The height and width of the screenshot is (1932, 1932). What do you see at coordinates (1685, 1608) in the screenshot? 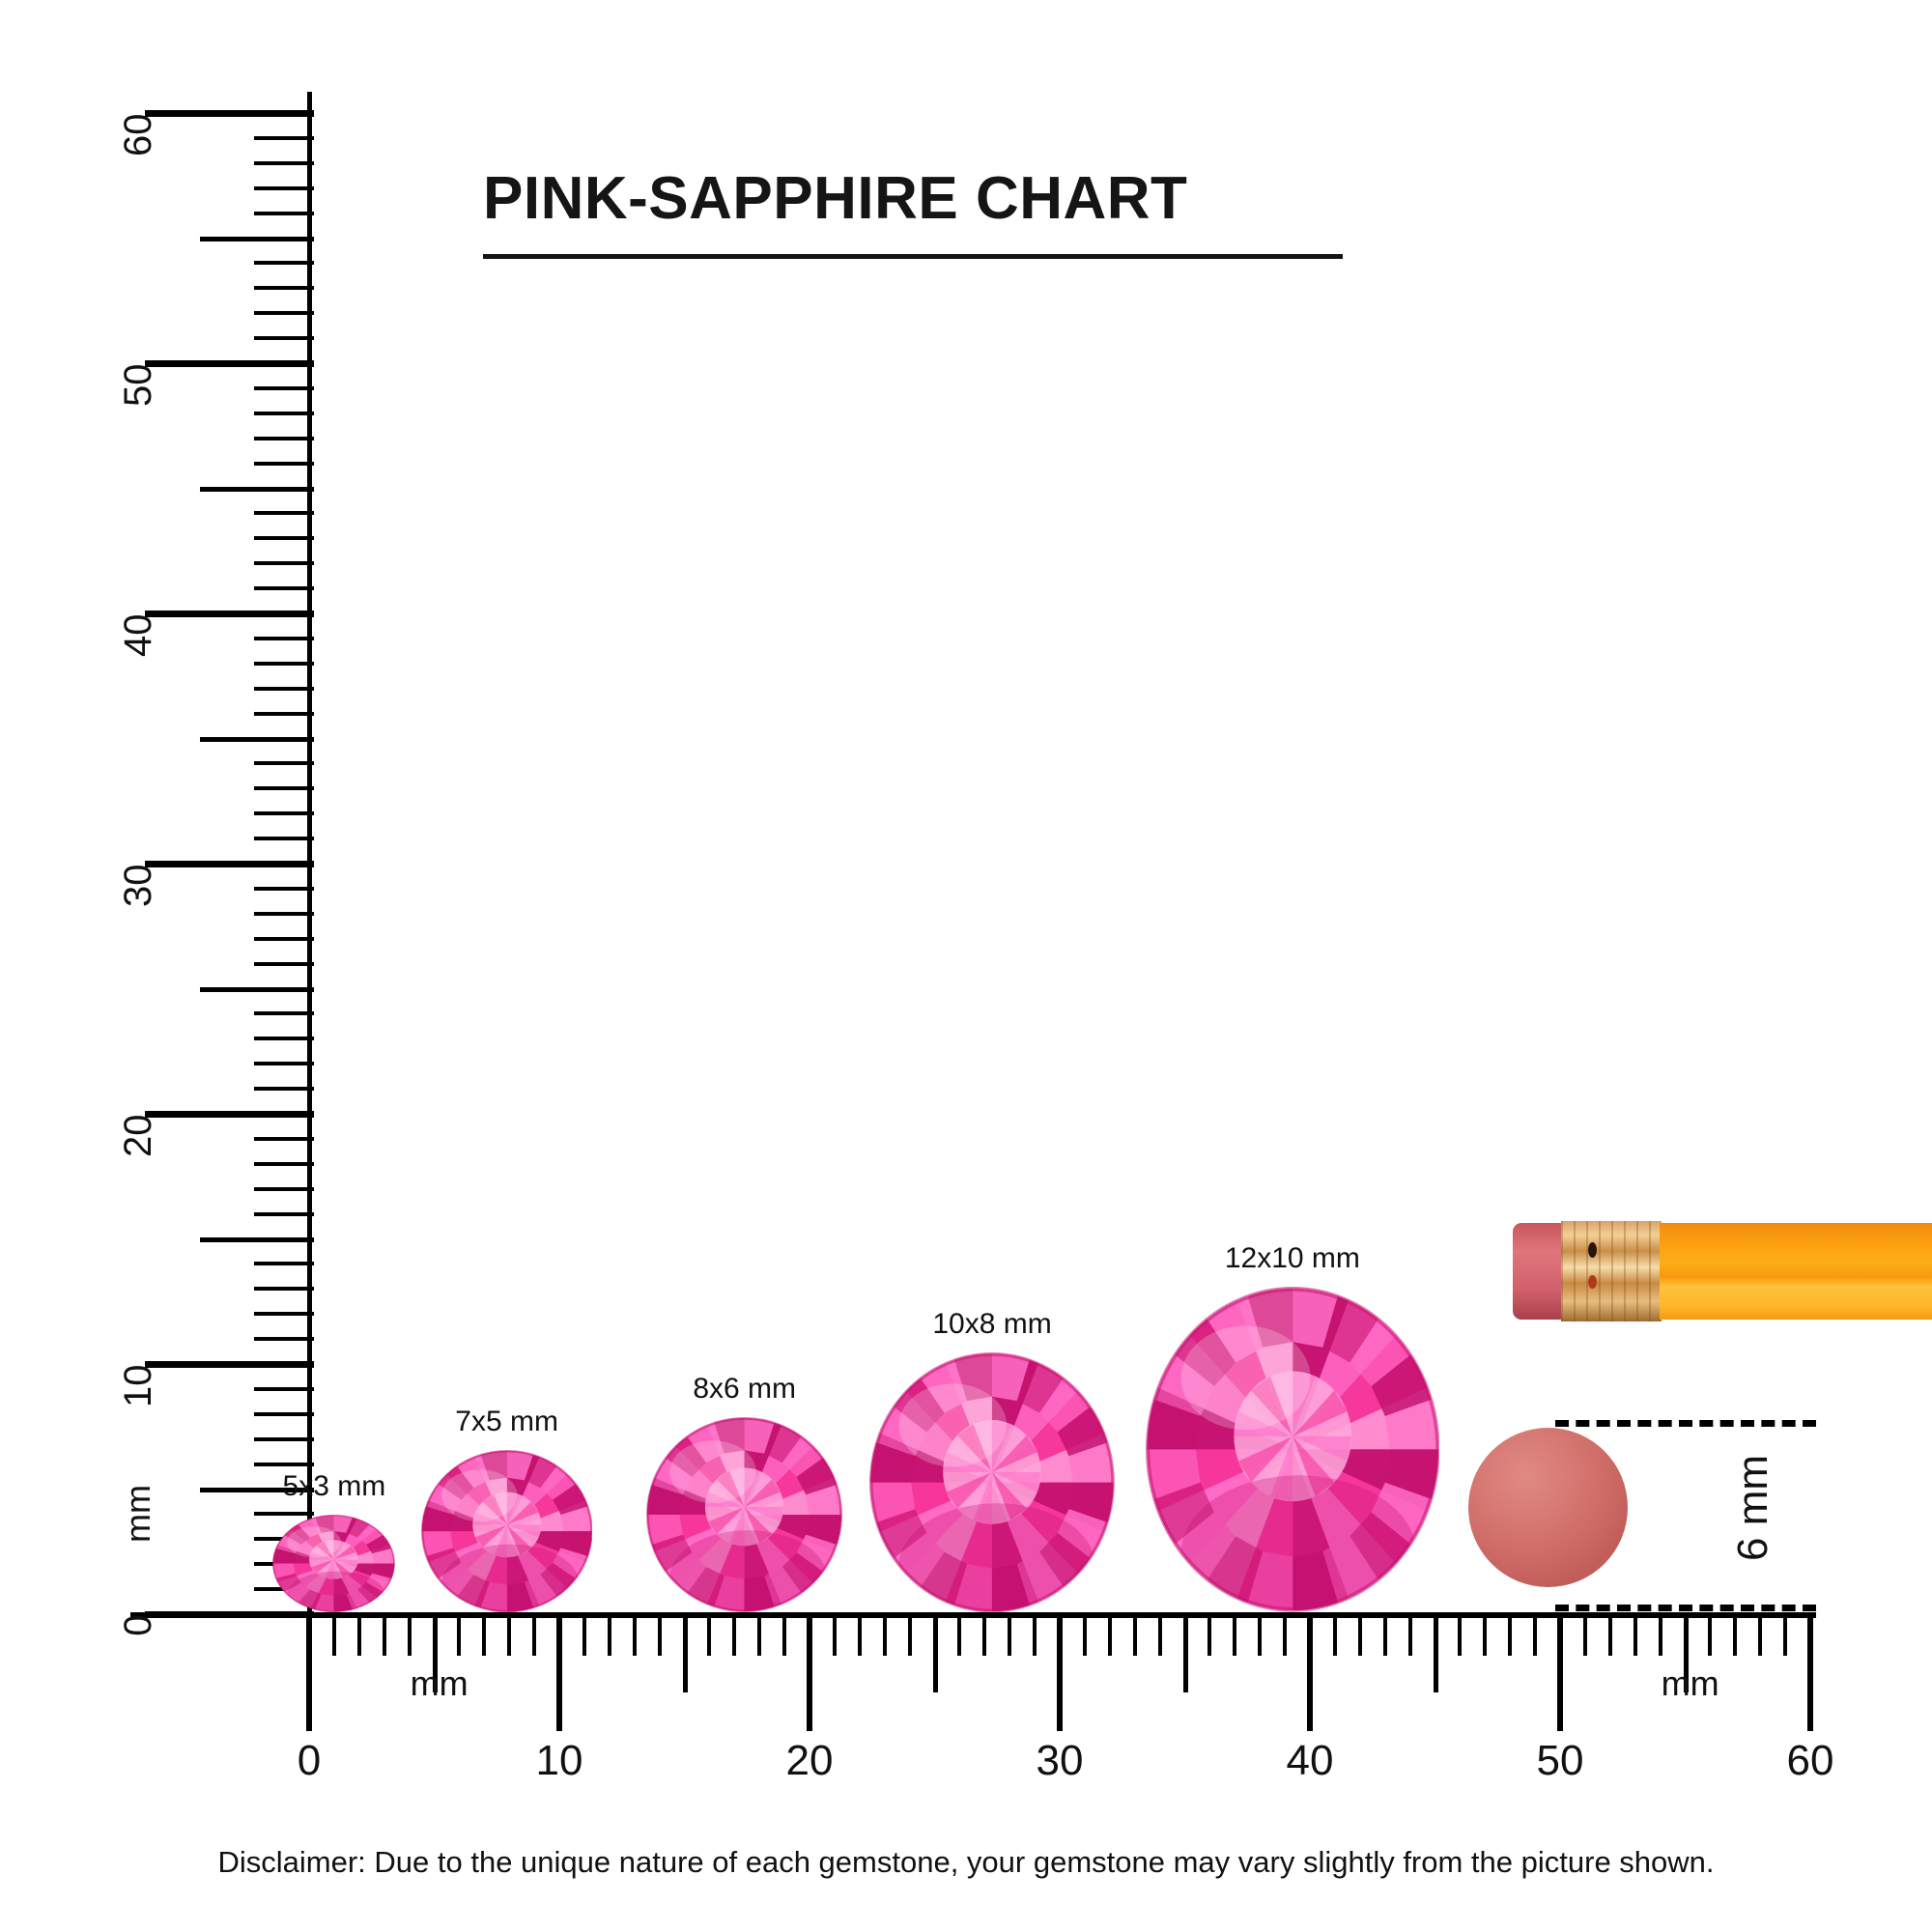
I see `callout-bottom-dashed-line` at bounding box center [1685, 1608].